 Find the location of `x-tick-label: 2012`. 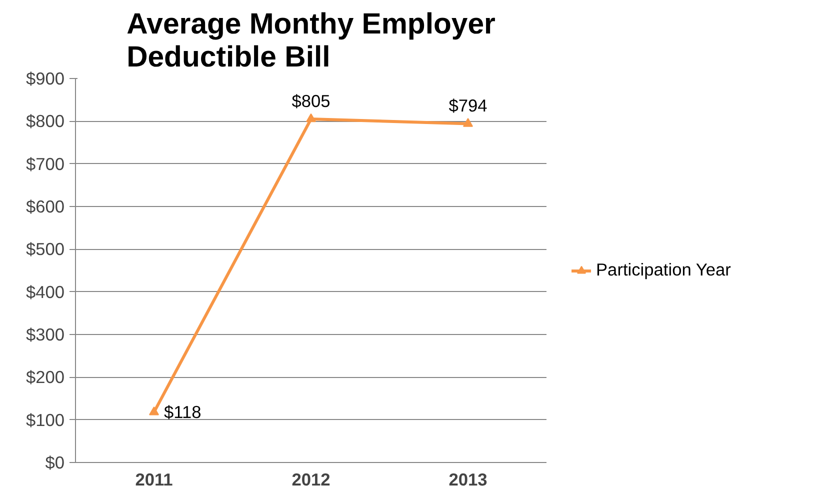

x-tick-label: 2012 is located at coordinates (311, 480).